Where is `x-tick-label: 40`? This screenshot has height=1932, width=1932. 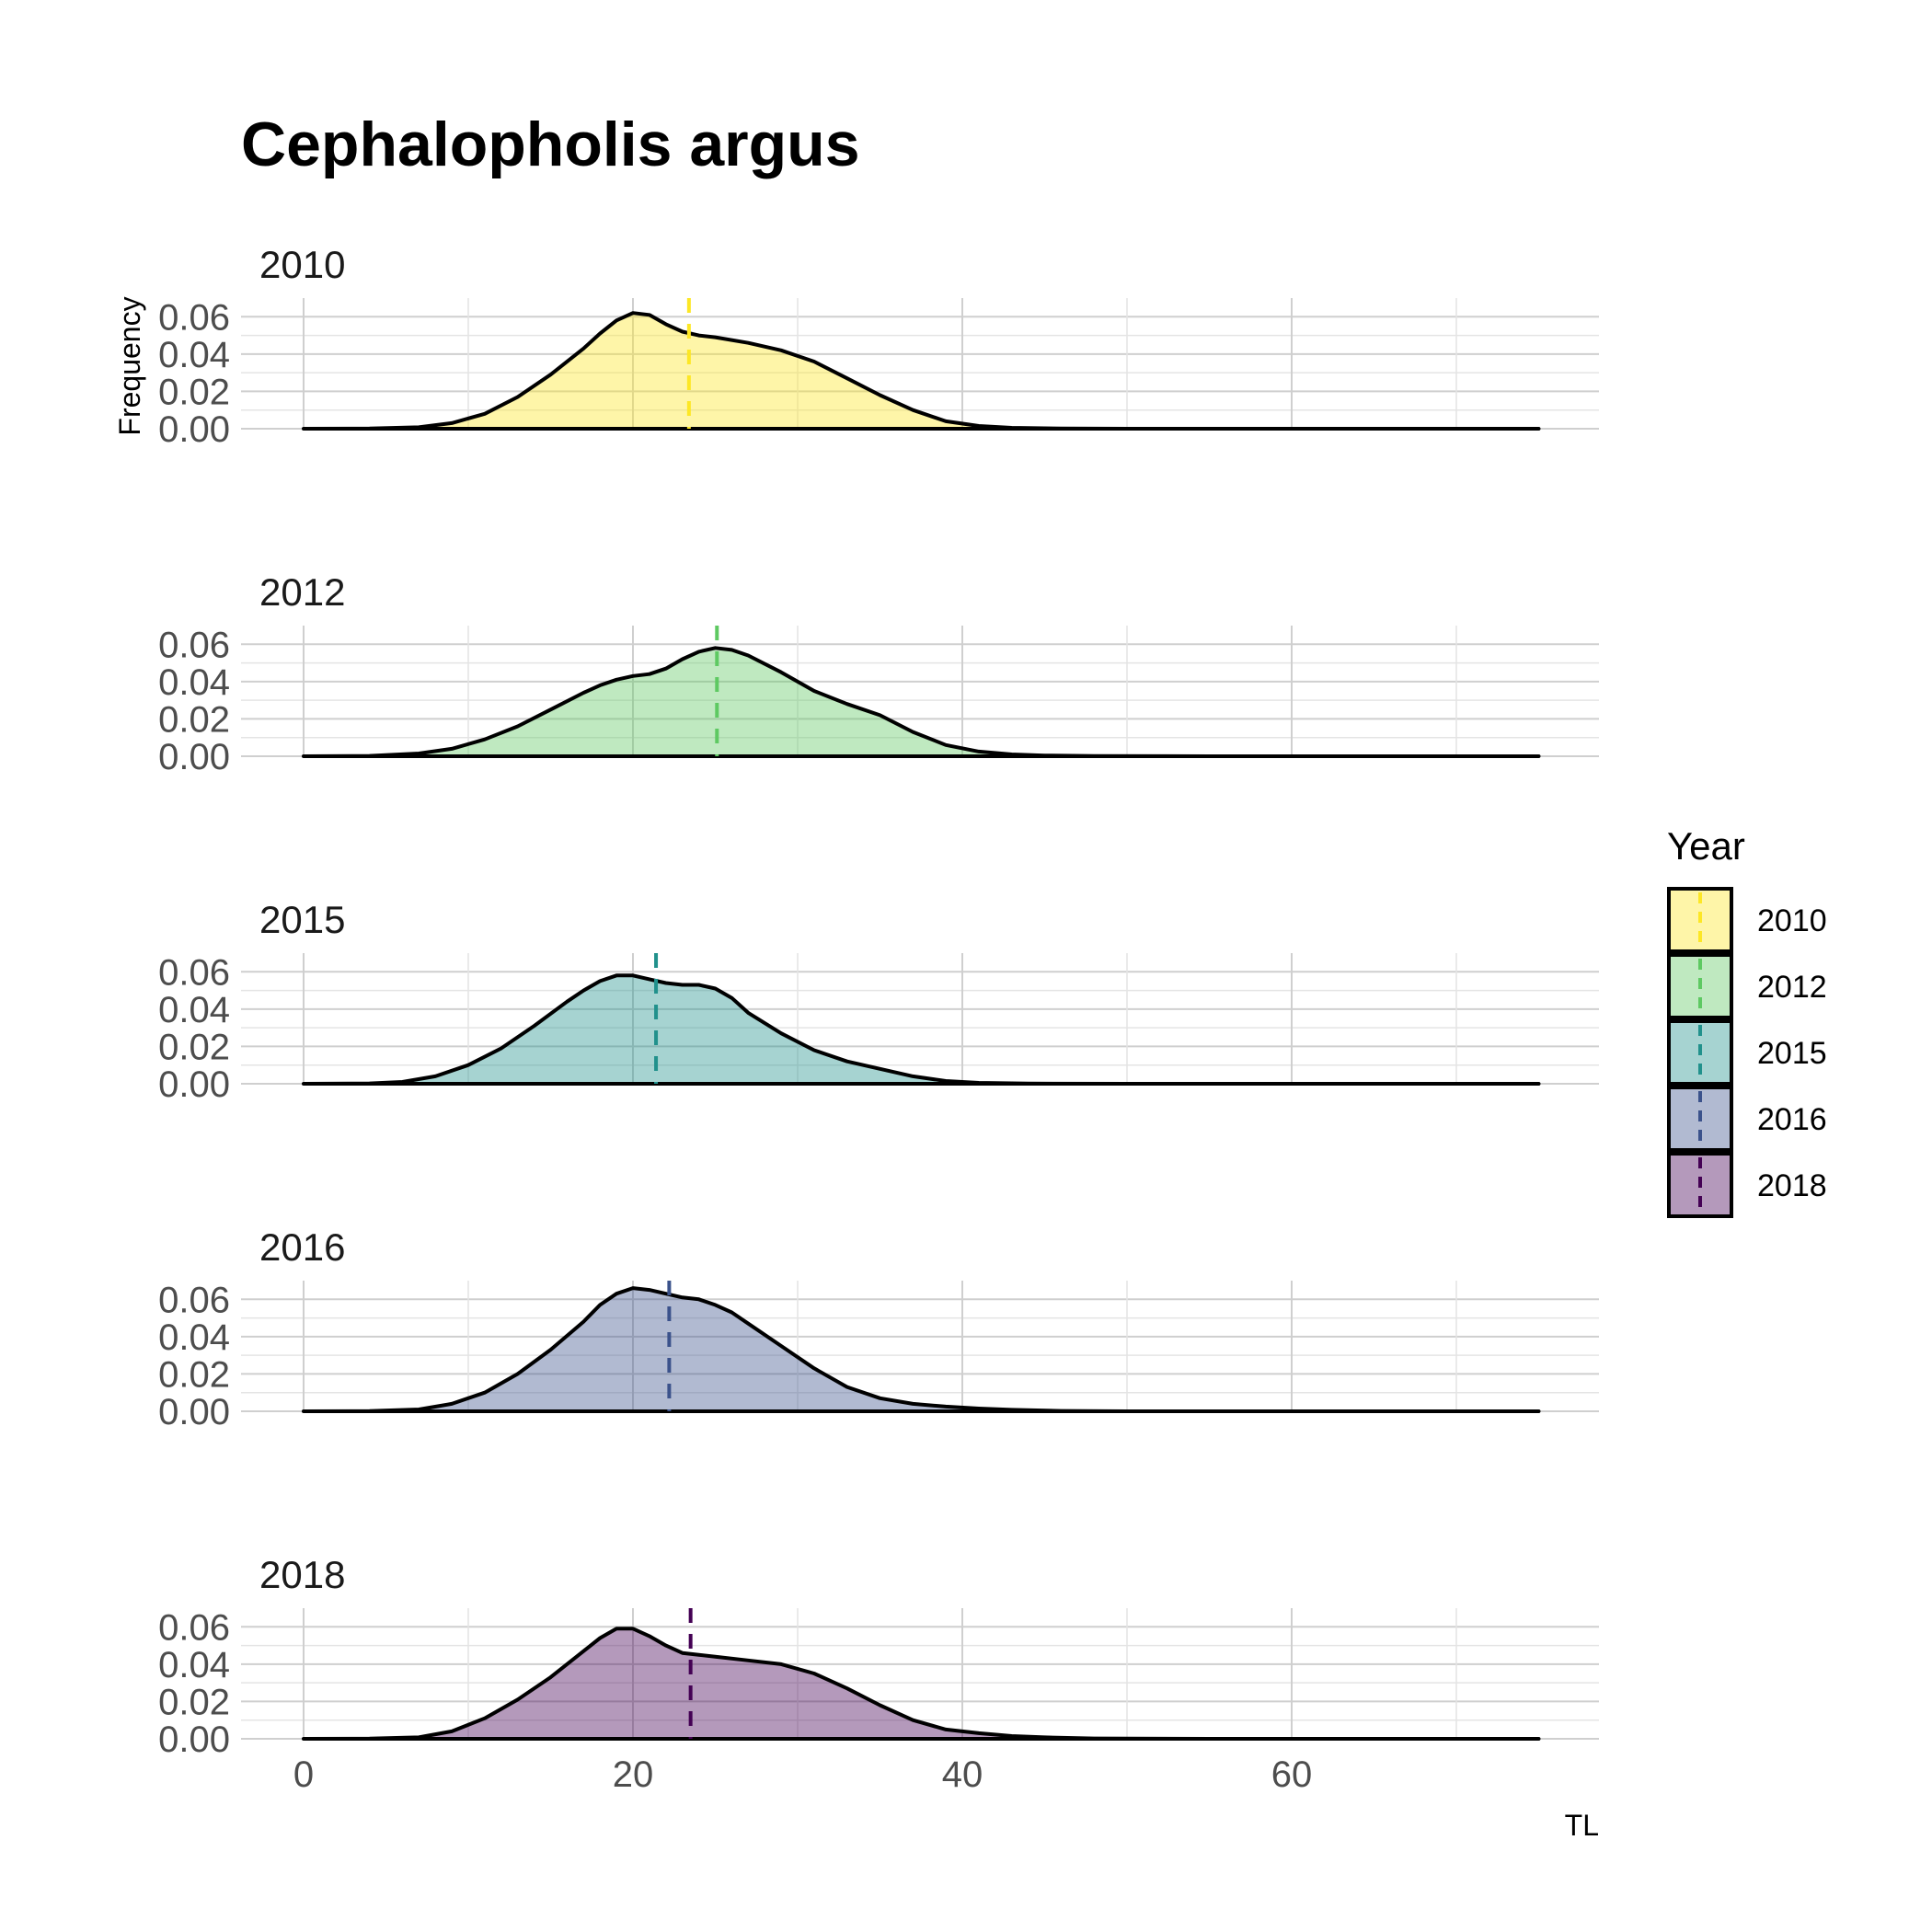 x-tick-label: 40 is located at coordinates (962, 1774).